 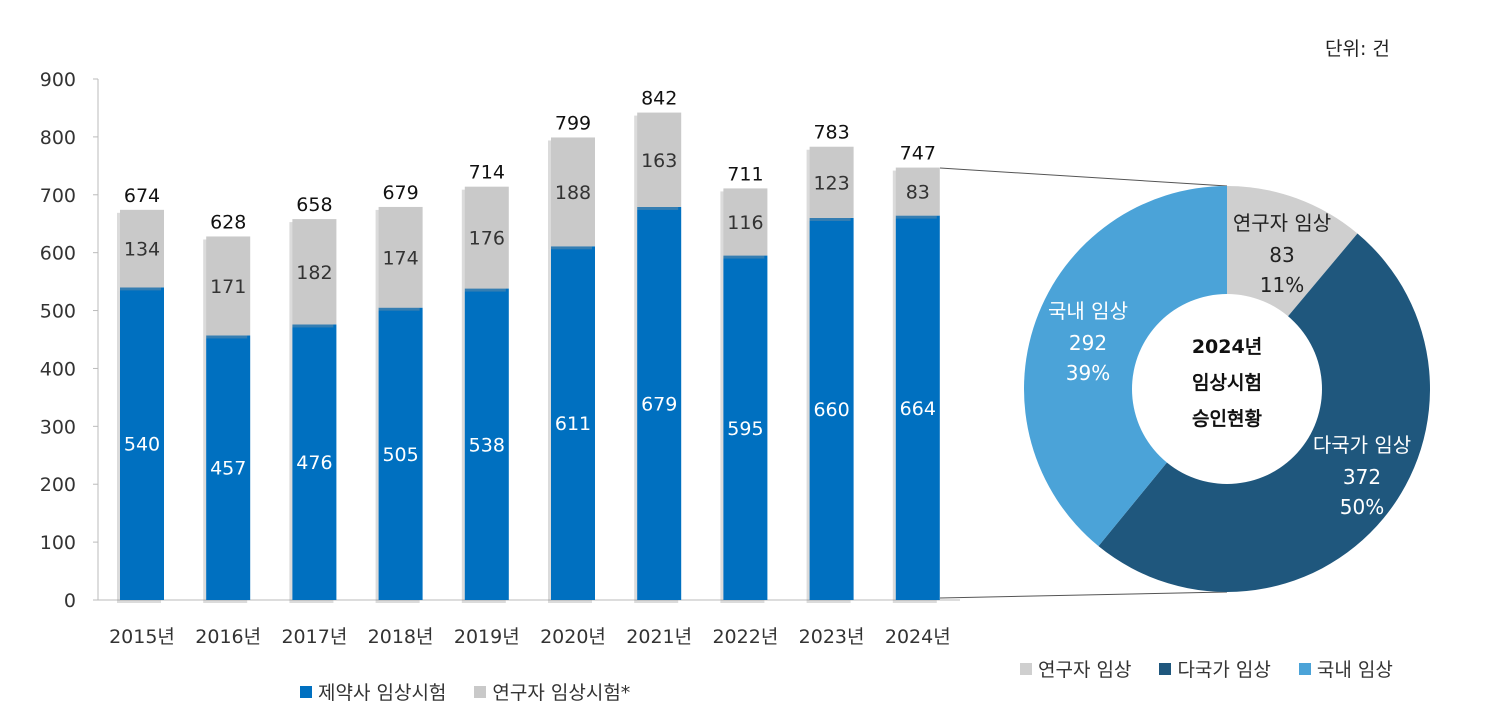 I want to click on y-tick-label: 700, so click(x=58, y=196).